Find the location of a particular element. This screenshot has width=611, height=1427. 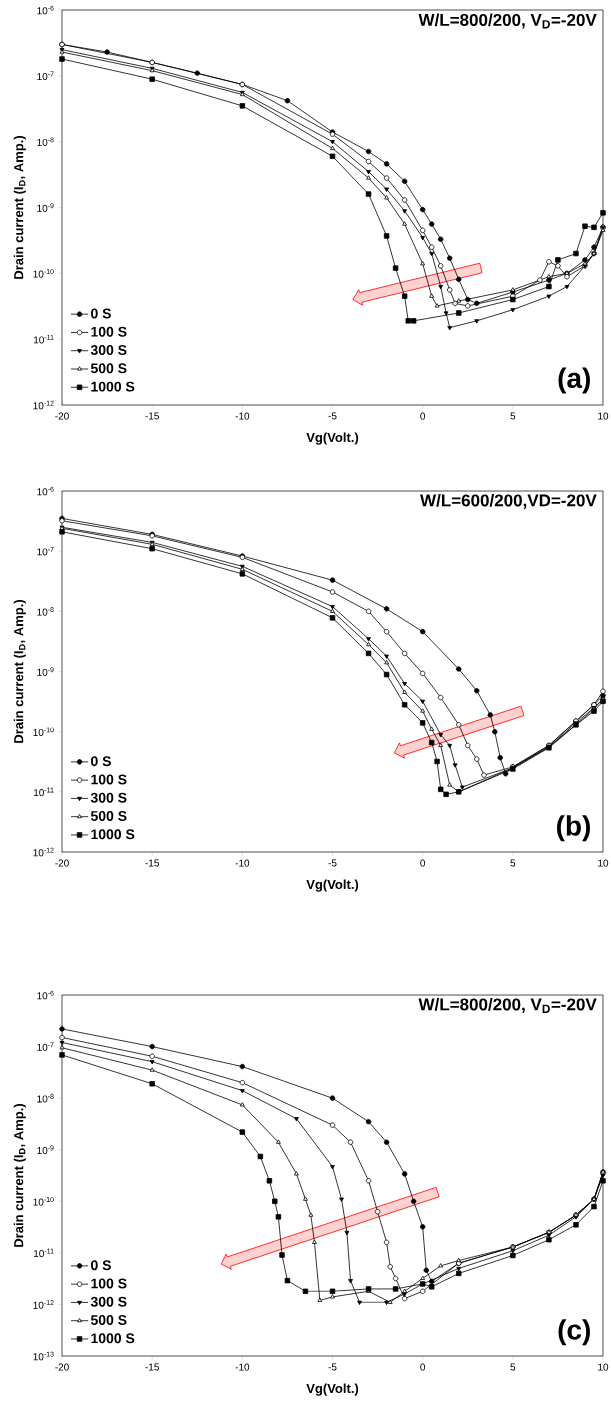

y-tick-label: 10$^{-13}$ is located at coordinates (43, 1356).